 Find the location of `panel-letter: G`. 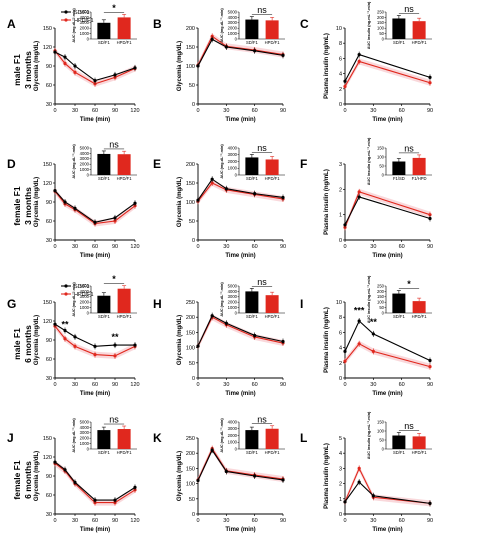

panel-letter: G is located at coordinates (11, 304).